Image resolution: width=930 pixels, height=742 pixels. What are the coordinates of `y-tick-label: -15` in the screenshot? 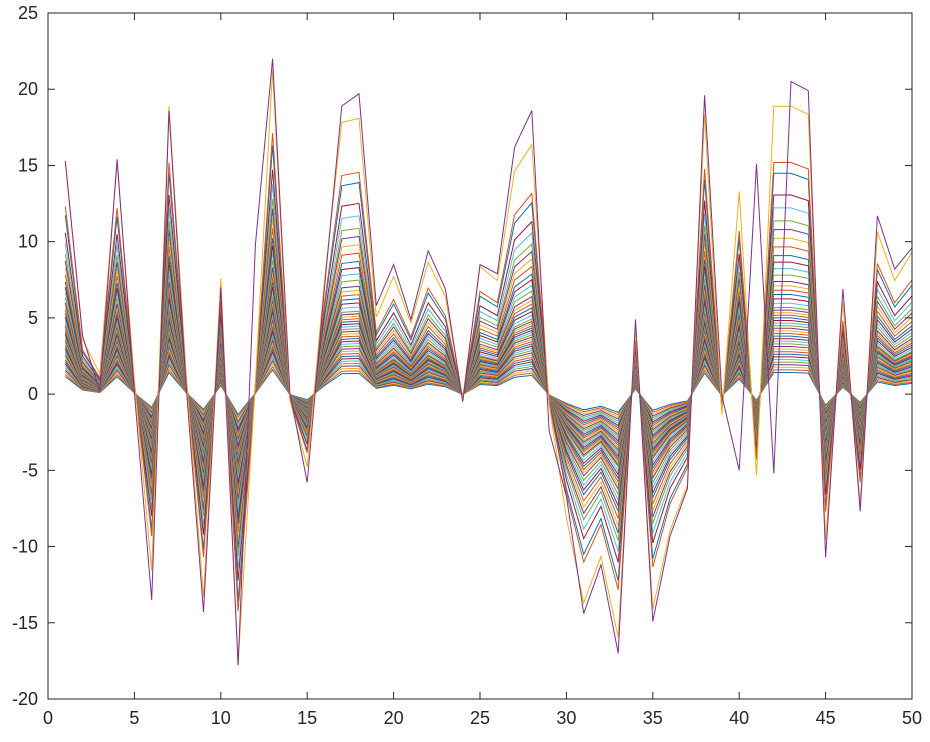 It's located at (25, 623).